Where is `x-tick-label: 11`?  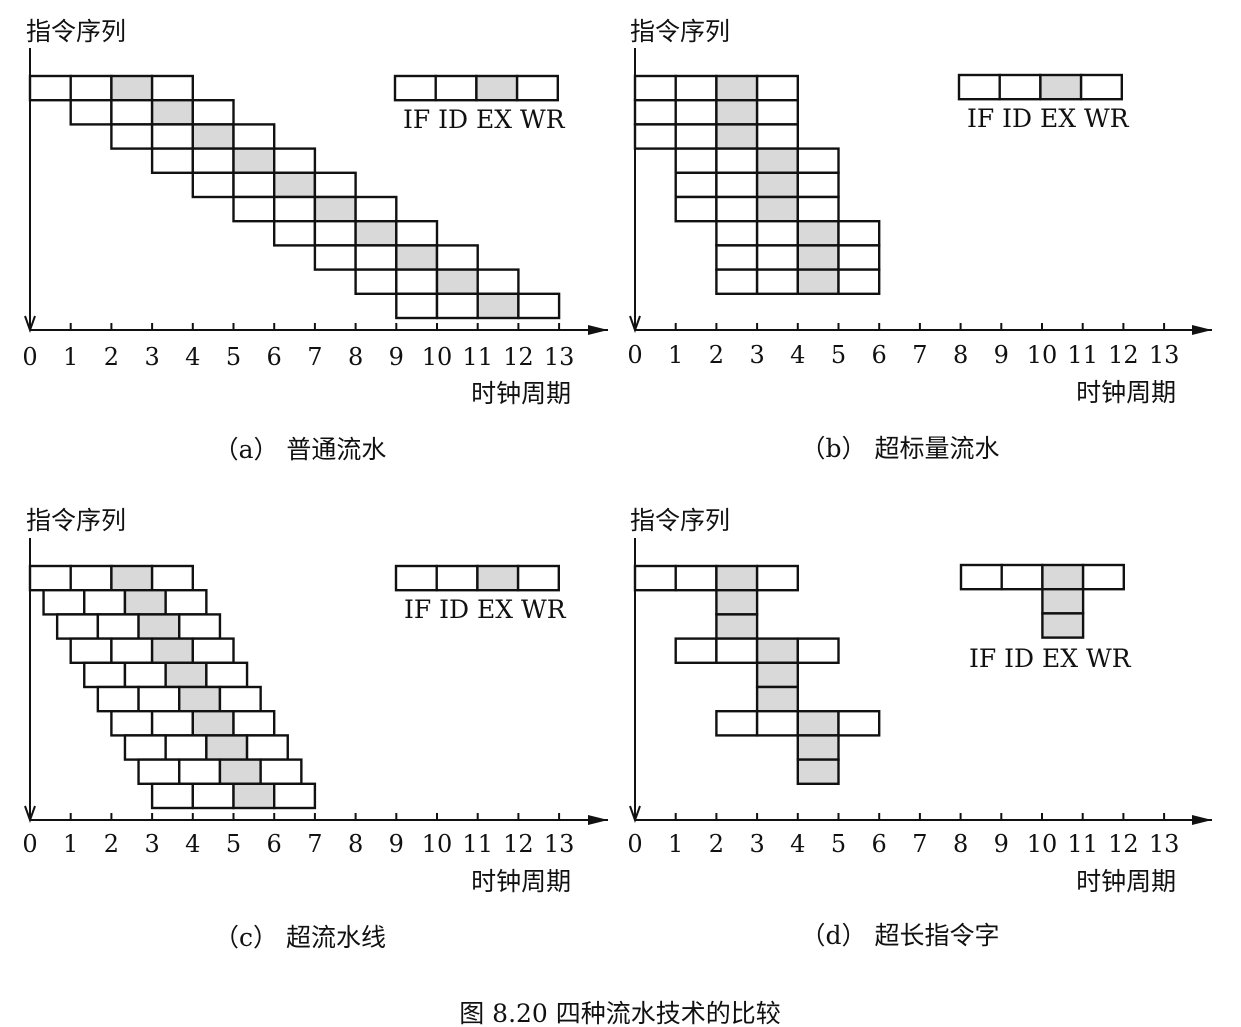
x-tick-label: 11 is located at coordinates (477, 844).